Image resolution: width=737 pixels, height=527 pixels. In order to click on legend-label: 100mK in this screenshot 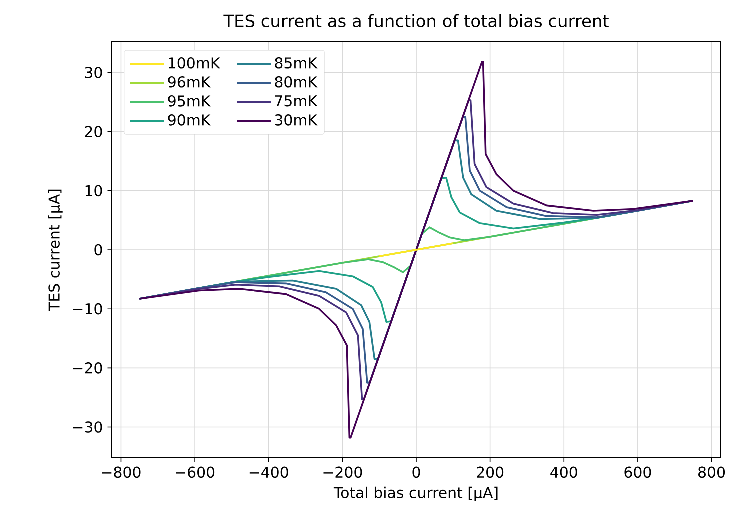, I will do `click(195, 63)`.